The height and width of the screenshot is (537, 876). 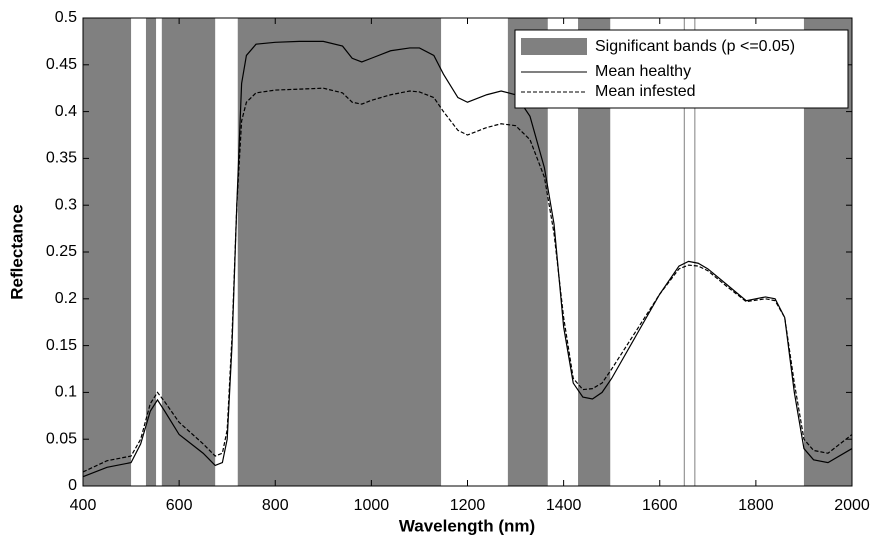 What do you see at coordinates (61, 158) in the screenshot?
I see `y-tick-label: 0.35` at bounding box center [61, 158].